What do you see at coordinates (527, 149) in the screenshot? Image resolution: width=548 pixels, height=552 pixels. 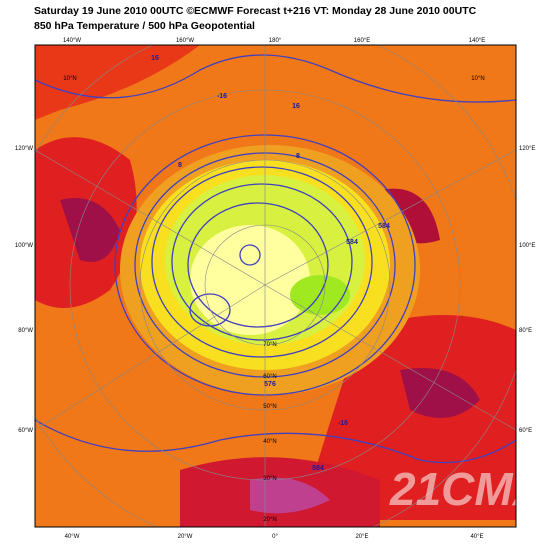 I see `longitude-label: 120°E` at bounding box center [527, 149].